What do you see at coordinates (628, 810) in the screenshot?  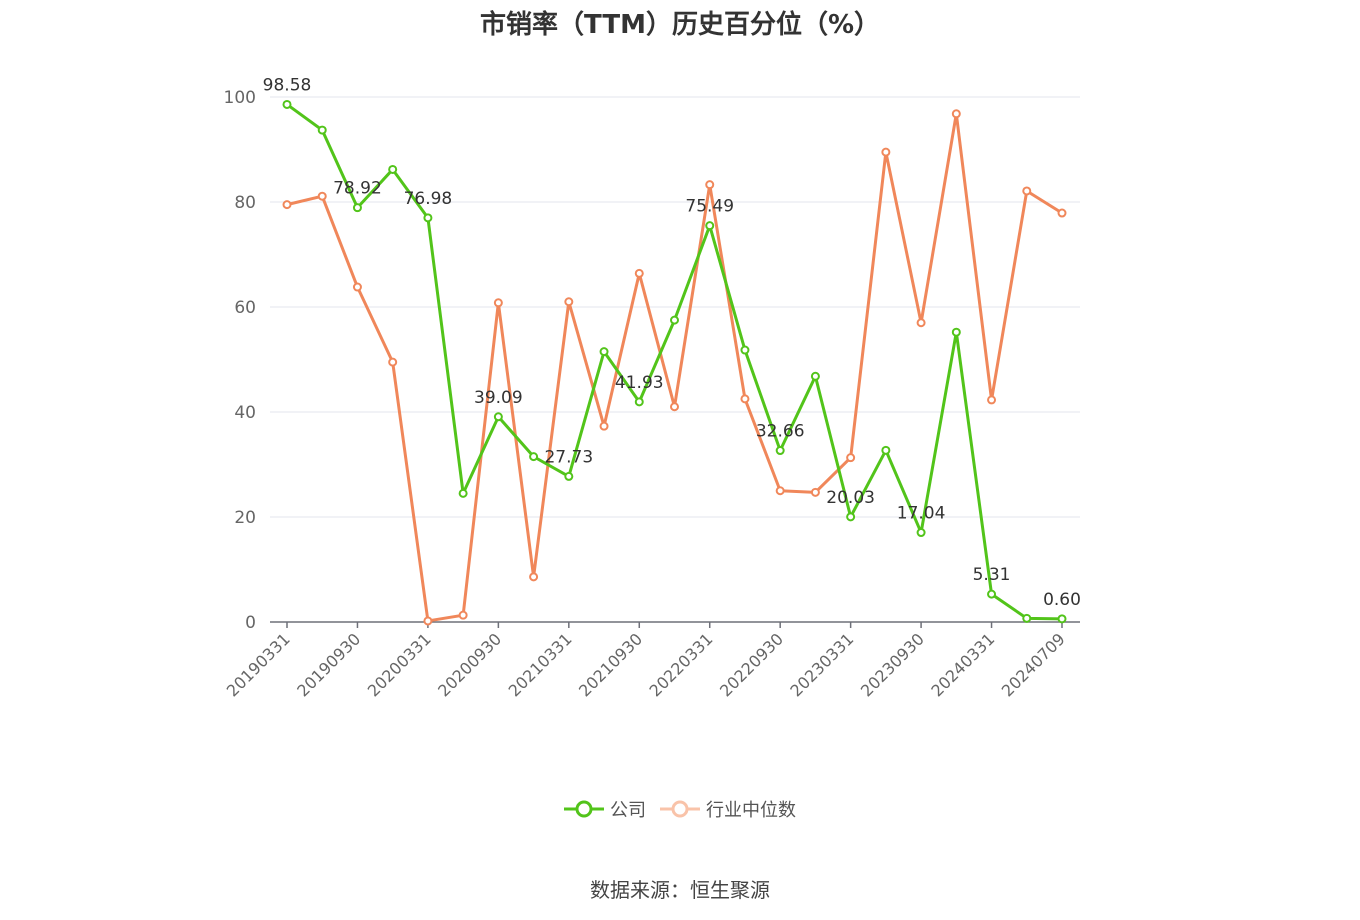 I see `legend-label-company: 公司` at bounding box center [628, 810].